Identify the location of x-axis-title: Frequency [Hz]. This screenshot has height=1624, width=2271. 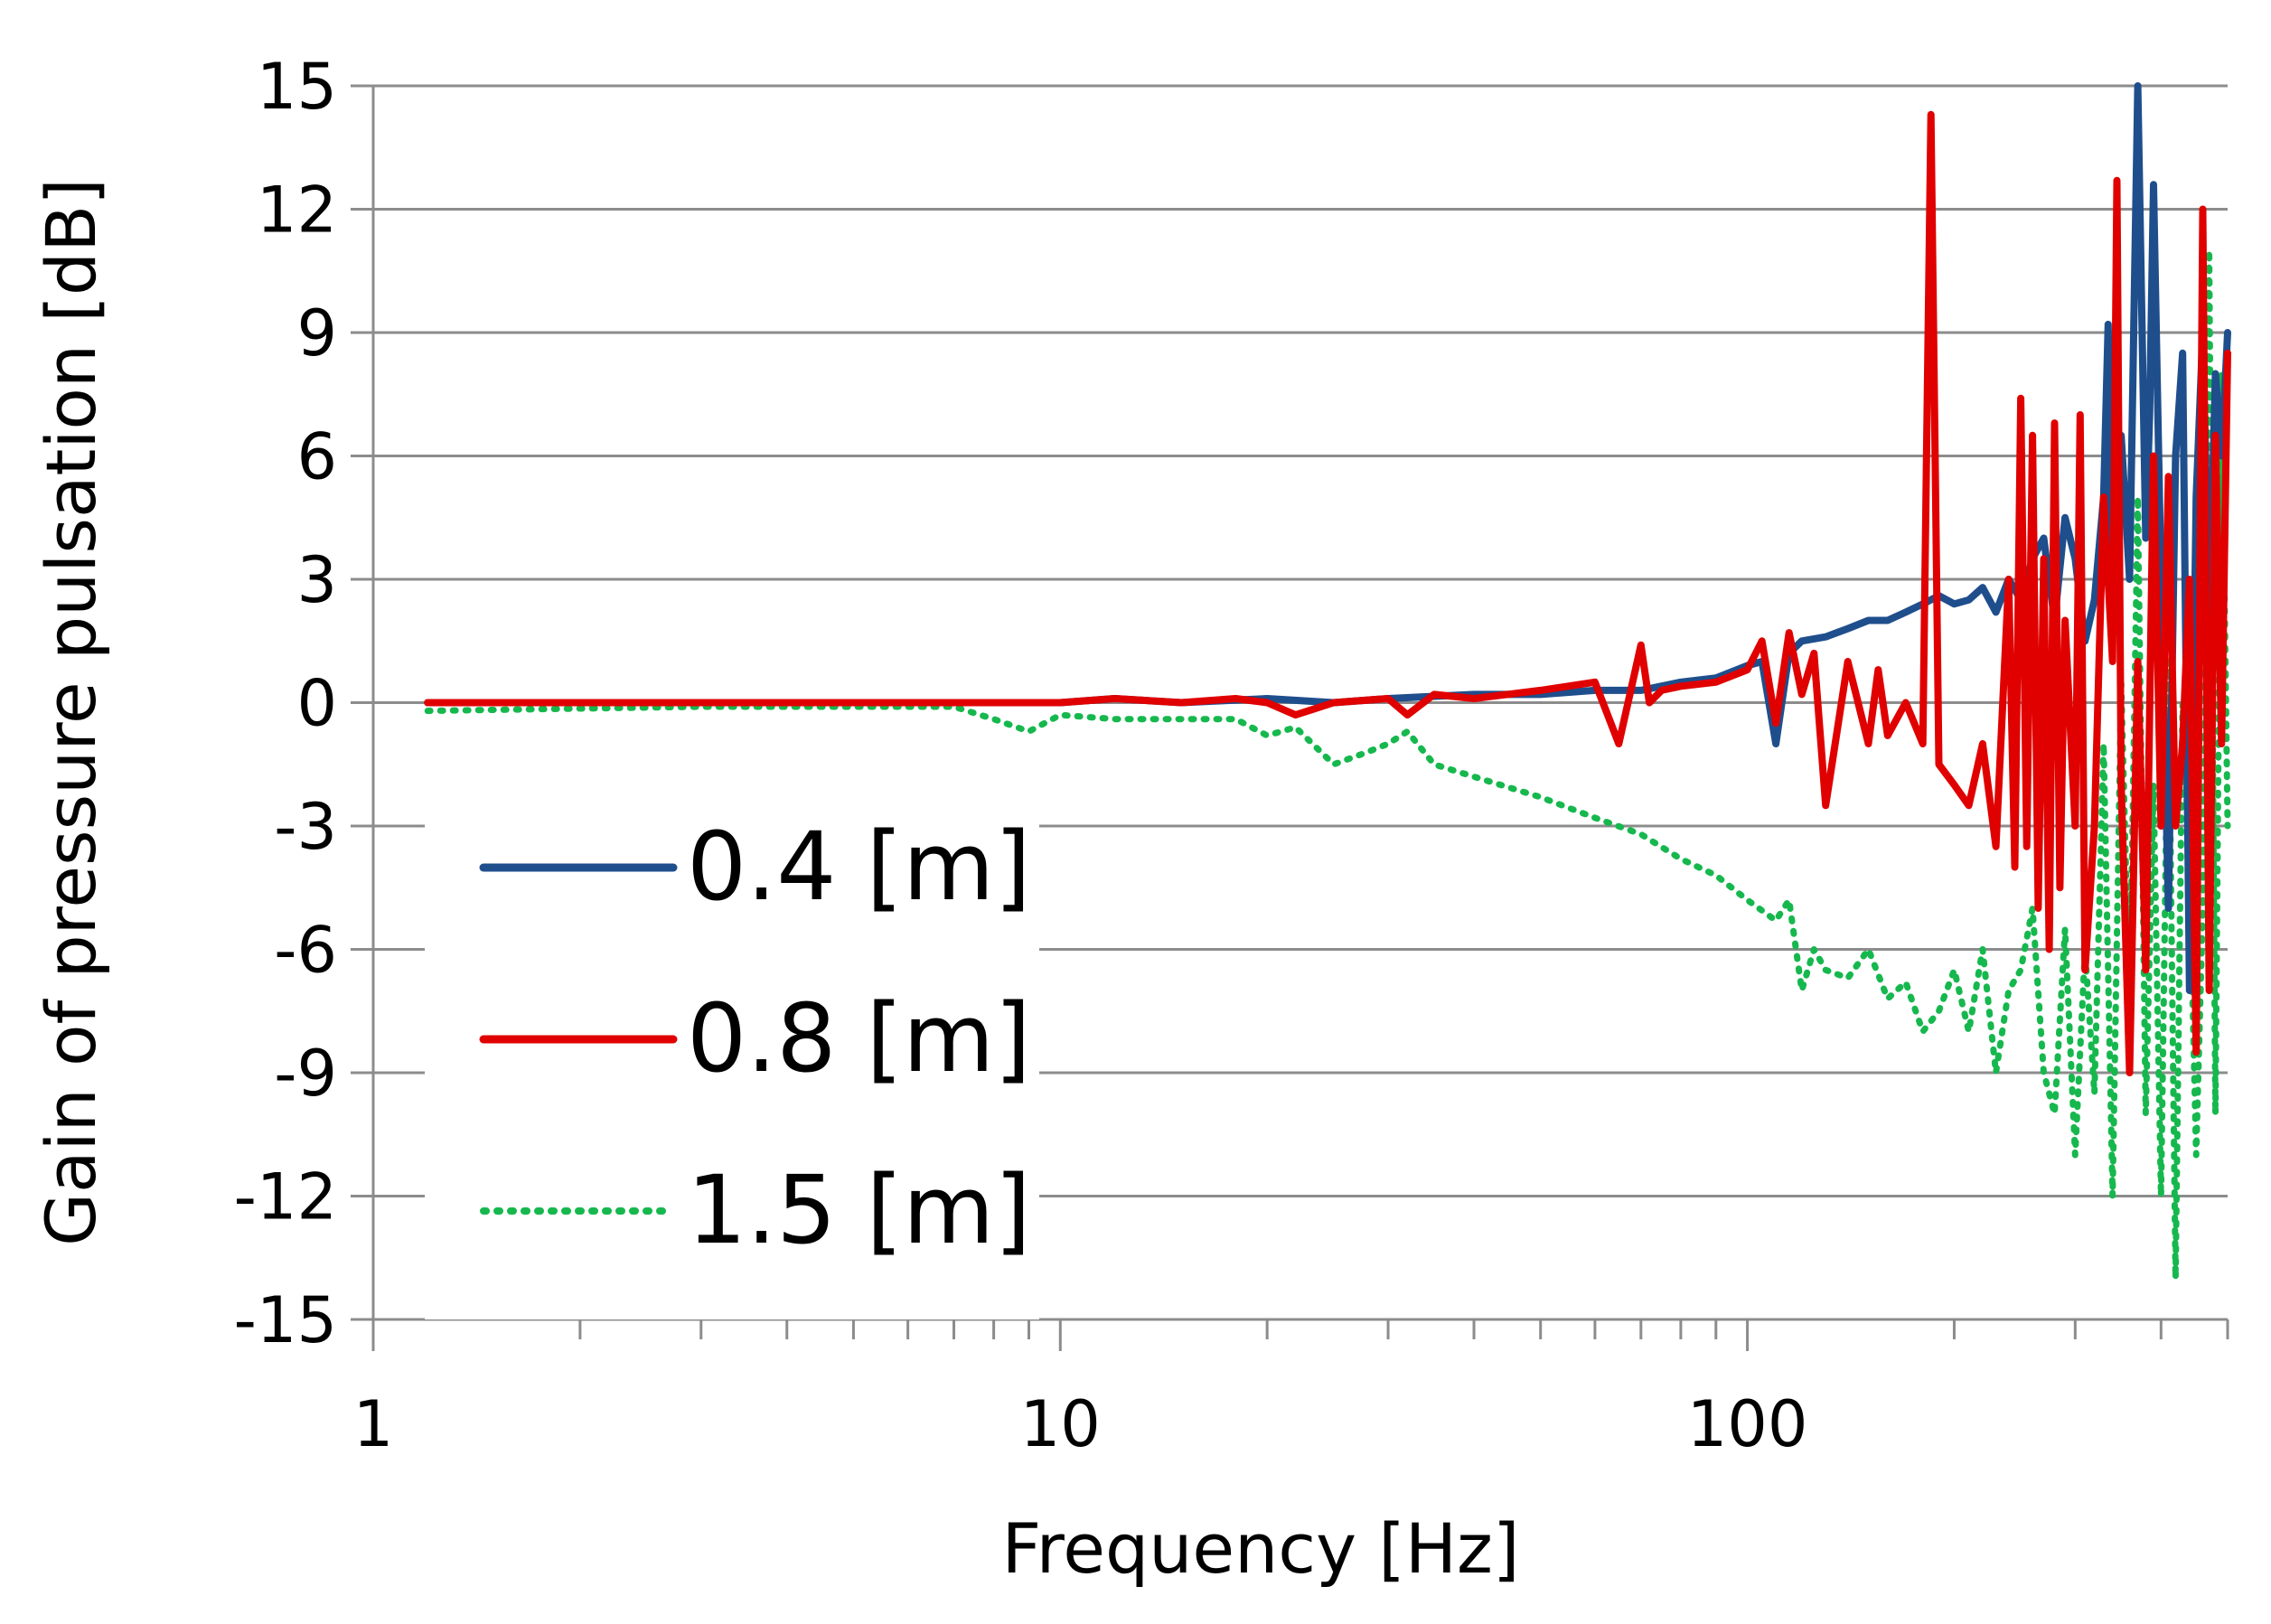
(1260, 1548).